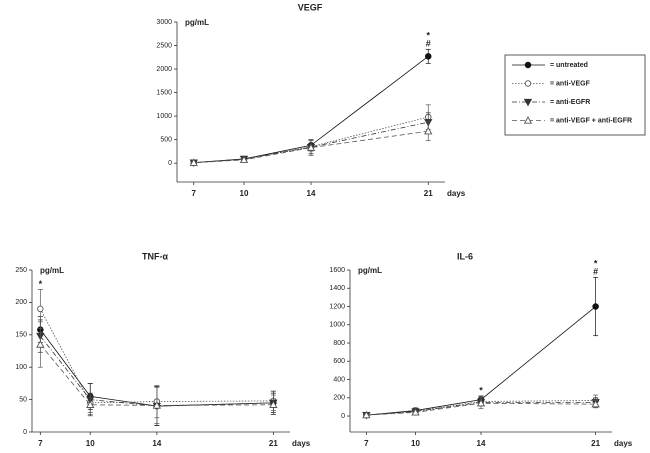 This screenshot has height=453, width=650. What do you see at coordinates (570, 102) in the screenshot?
I see `legend-label: = anti-EGFR` at bounding box center [570, 102].